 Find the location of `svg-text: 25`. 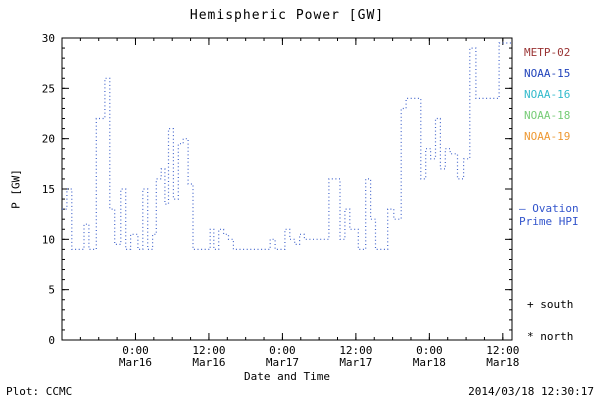

svg-text: 25 is located at coordinates (48, 88).